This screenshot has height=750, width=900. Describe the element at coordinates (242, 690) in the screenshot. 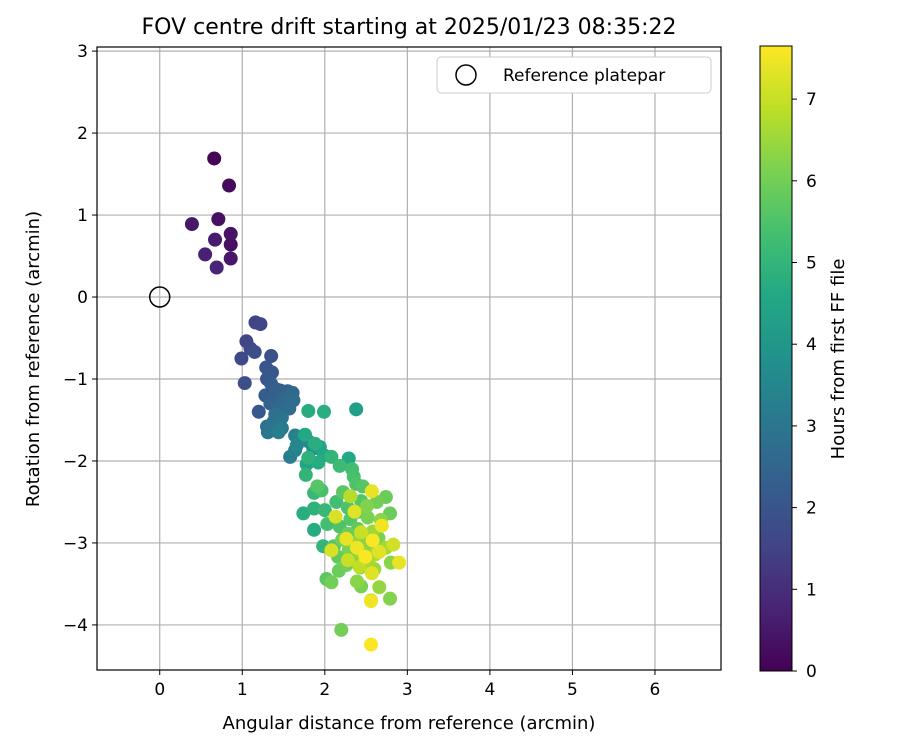

I see `x-tick-label: 1` at that location.